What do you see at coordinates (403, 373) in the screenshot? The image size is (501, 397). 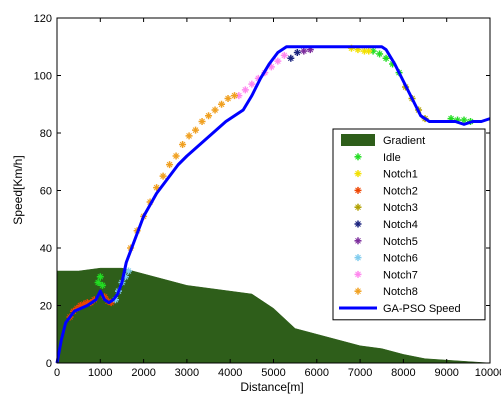 I see `x-tick-label: 8000` at bounding box center [403, 373].